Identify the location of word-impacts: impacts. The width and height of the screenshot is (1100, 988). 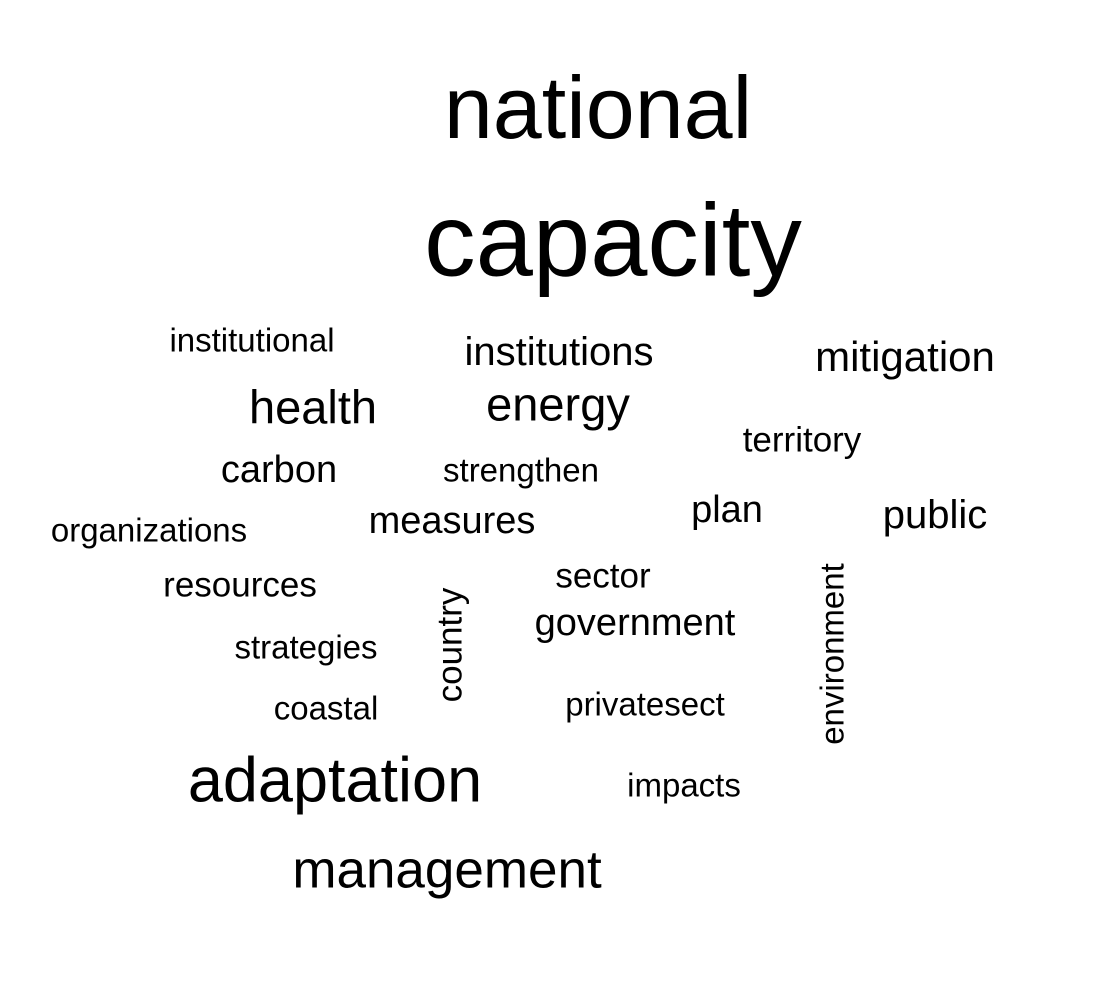
(684, 785).